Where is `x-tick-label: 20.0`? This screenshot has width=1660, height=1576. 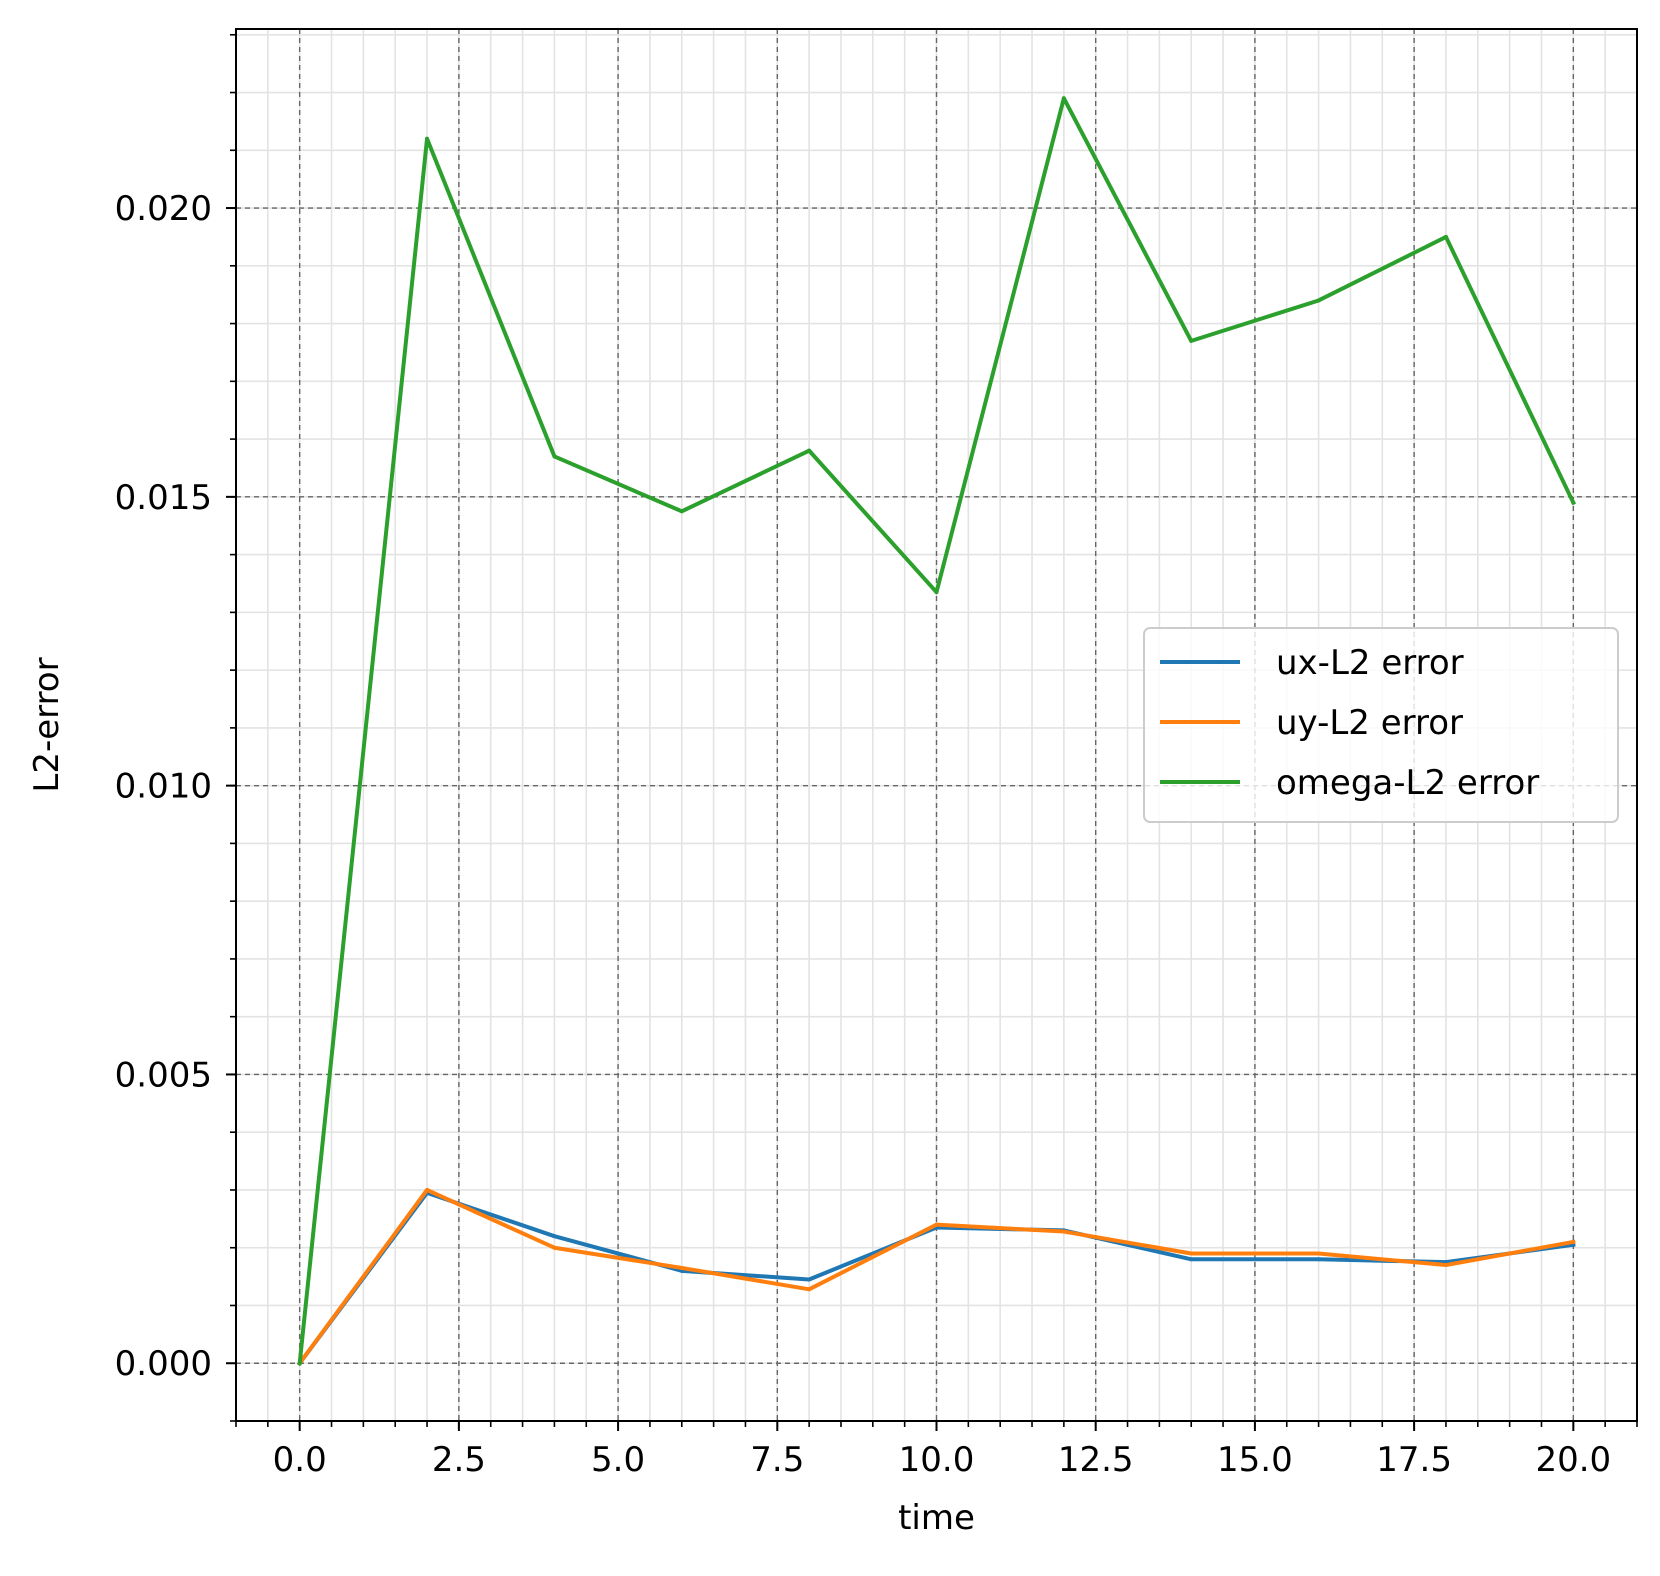 x-tick-label: 20.0 is located at coordinates (1573, 1460).